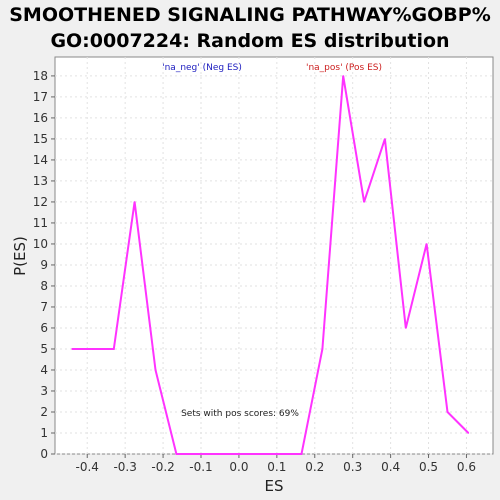 The image size is (500, 500). I want to click on y-tick-label: 16, so click(40, 118).